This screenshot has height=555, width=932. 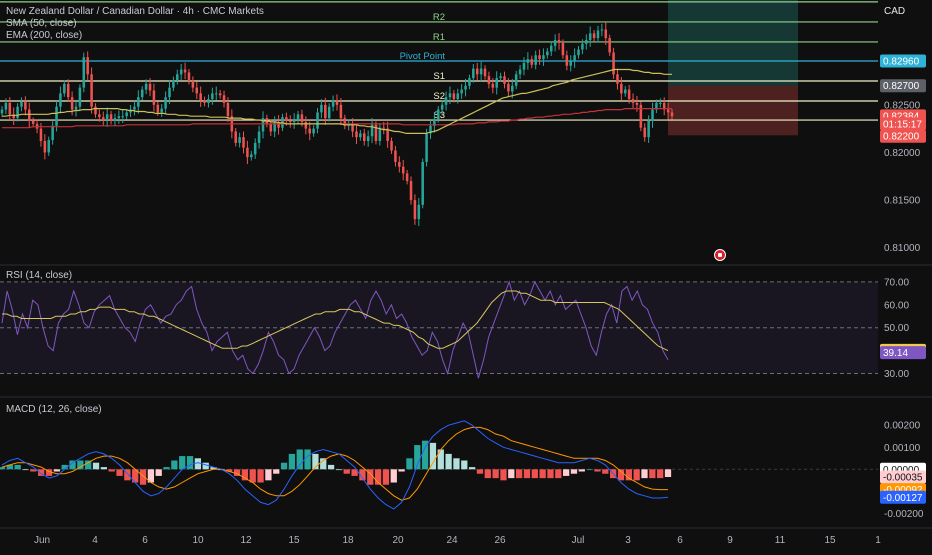 I want to click on macd-legend: MACD (12, 26, close), so click(x=54, y=409).